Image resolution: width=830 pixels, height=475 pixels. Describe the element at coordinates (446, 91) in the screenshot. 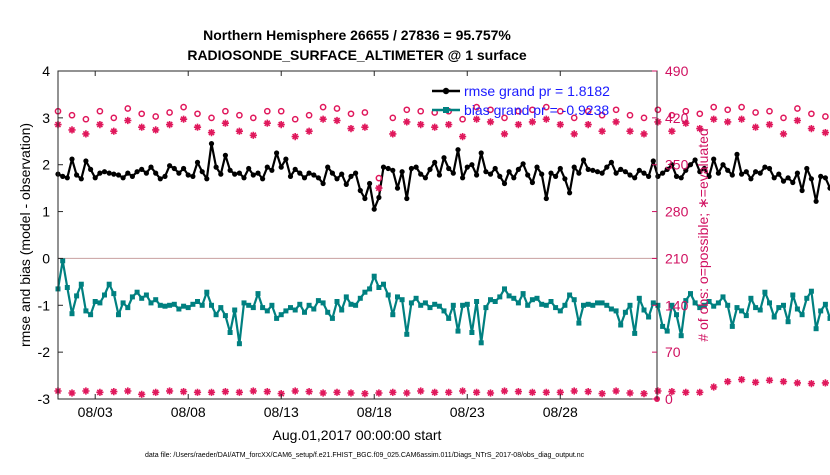

I see `legend-rmse-marker` at that location.